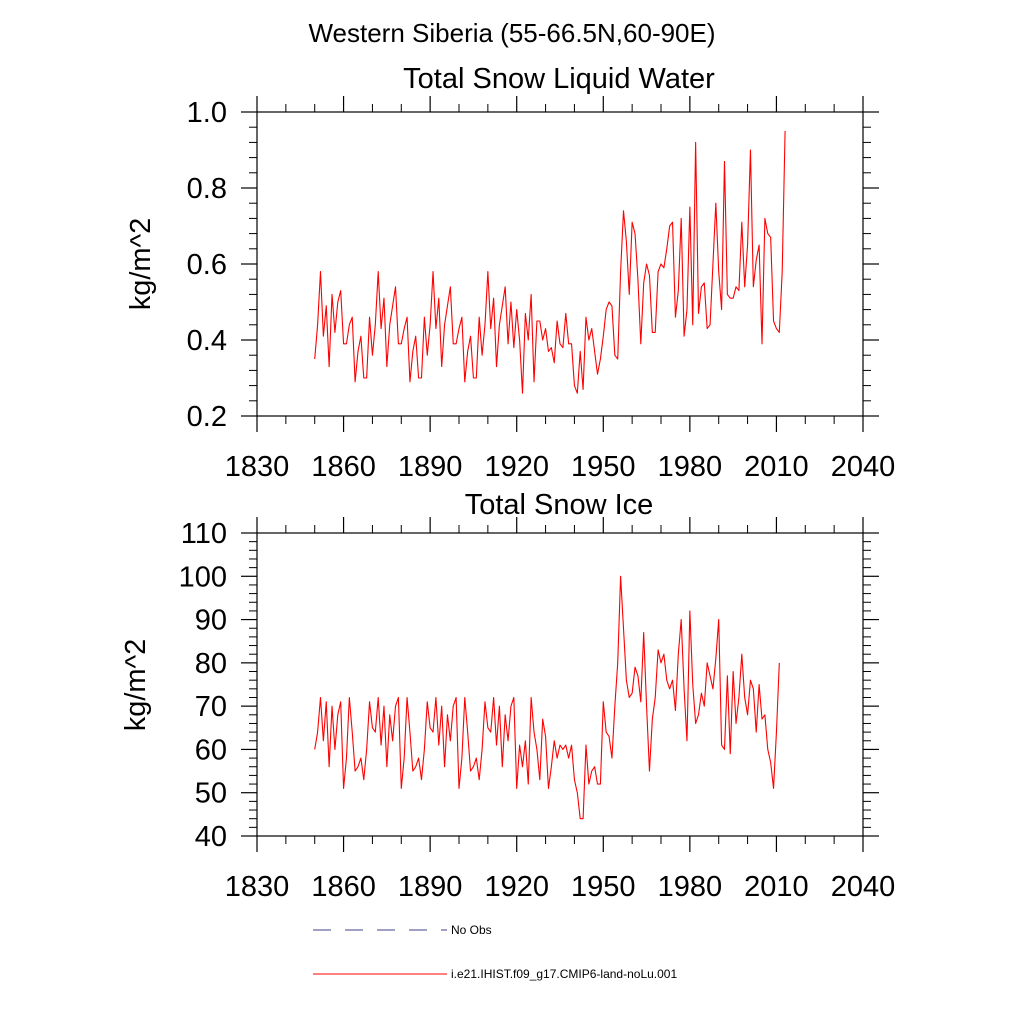  I want to click on y-tick-label: 100, so click(203, 577).